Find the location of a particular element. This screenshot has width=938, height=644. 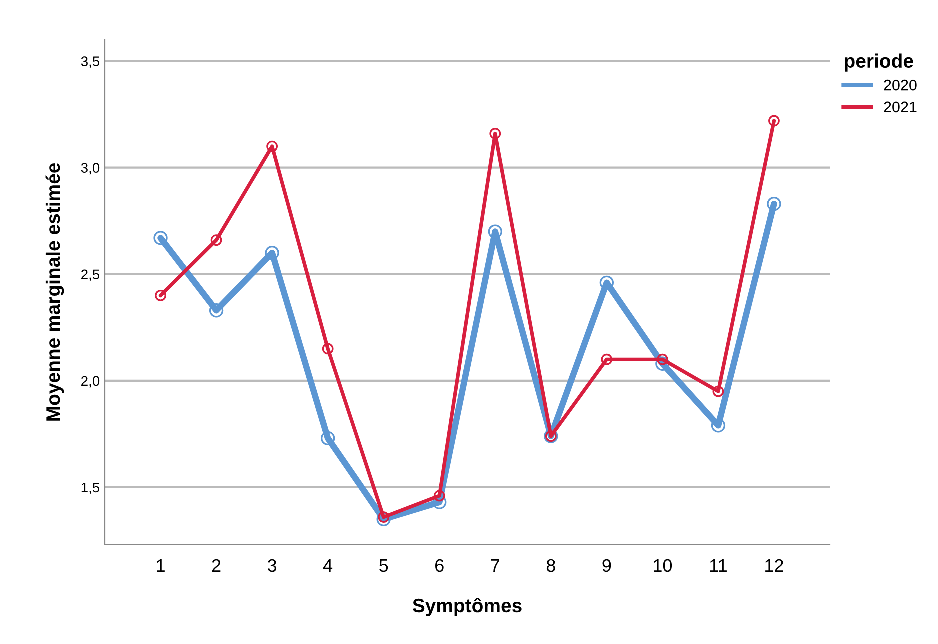

legend-title: periode is located at coordinates (879, 63).